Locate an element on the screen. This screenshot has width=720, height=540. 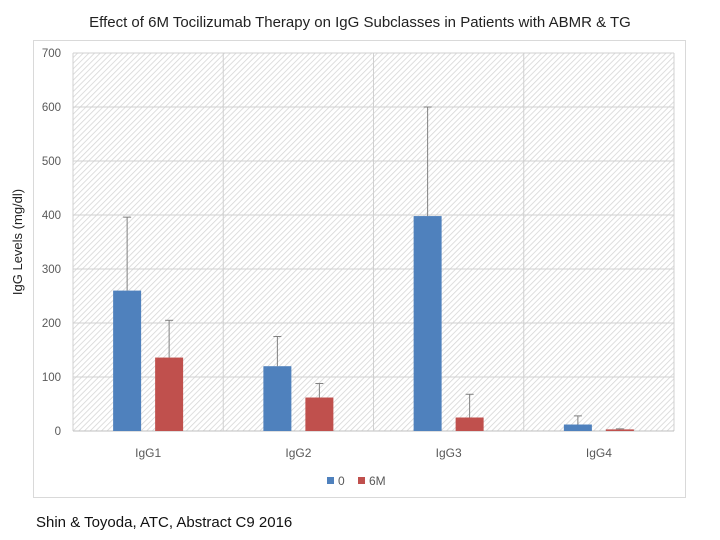
y-tick-label: 300 is located at coordinates (51, 270).